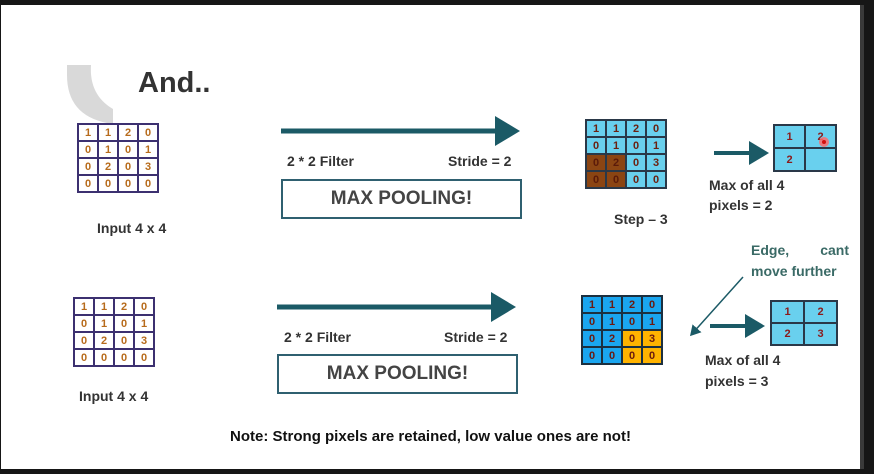 The width and height of the screenshot is (874, 474). Describe the element at coordinates (743, 360) in the screenshot. I see `caption-line1-bottom: Max of all 4` at that location.